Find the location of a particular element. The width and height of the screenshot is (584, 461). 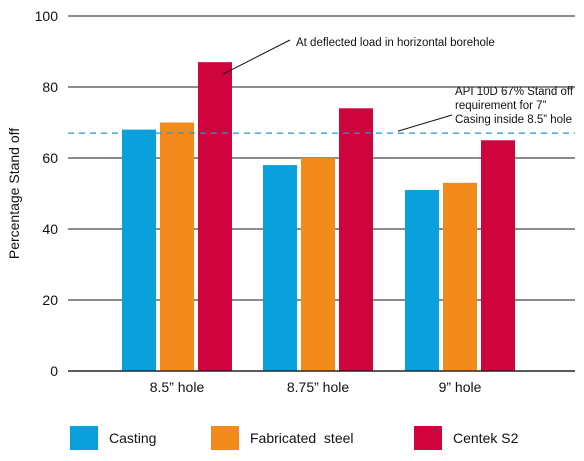

reference-label-line: Casing inside 8.5” hole is located at coordinates (513, 120).